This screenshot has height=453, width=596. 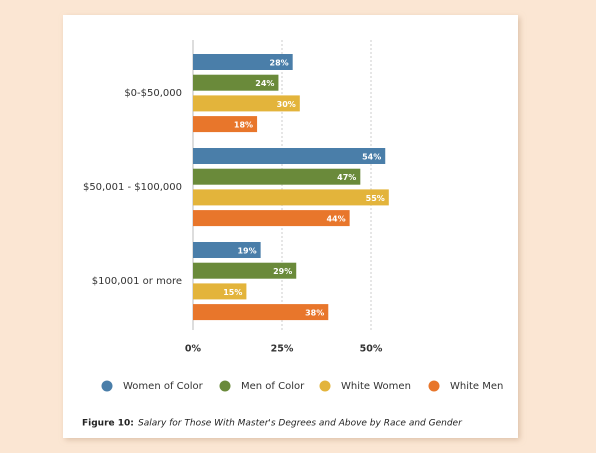 I want to click on value-label: 44%, so click(x=335, y=219).